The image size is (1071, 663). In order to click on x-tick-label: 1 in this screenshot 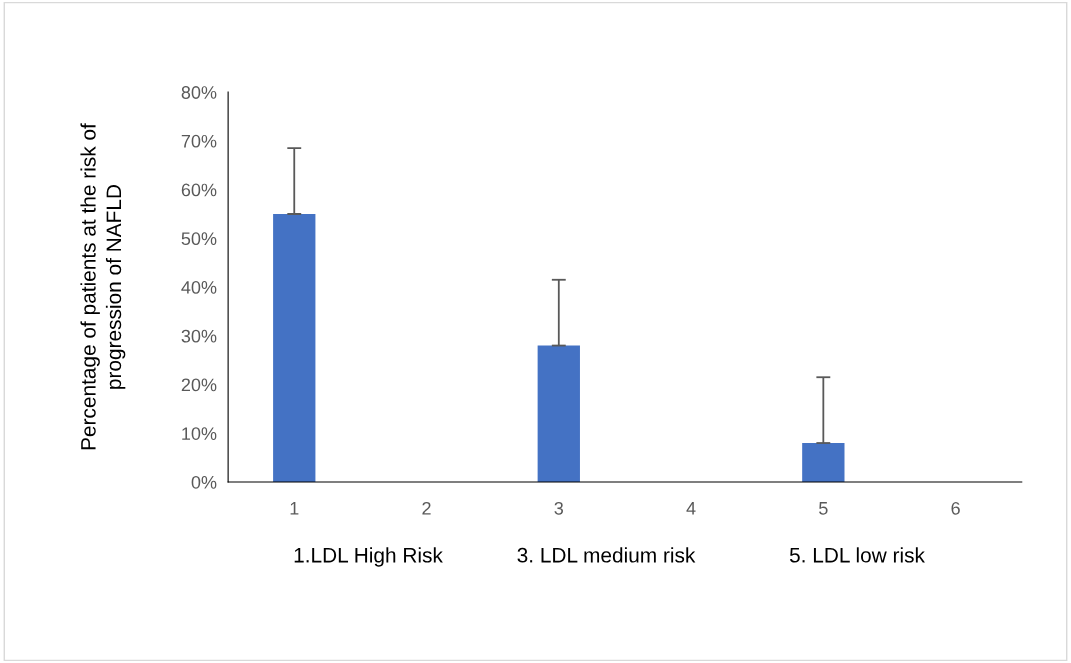, I will do `click(294, 508)`.